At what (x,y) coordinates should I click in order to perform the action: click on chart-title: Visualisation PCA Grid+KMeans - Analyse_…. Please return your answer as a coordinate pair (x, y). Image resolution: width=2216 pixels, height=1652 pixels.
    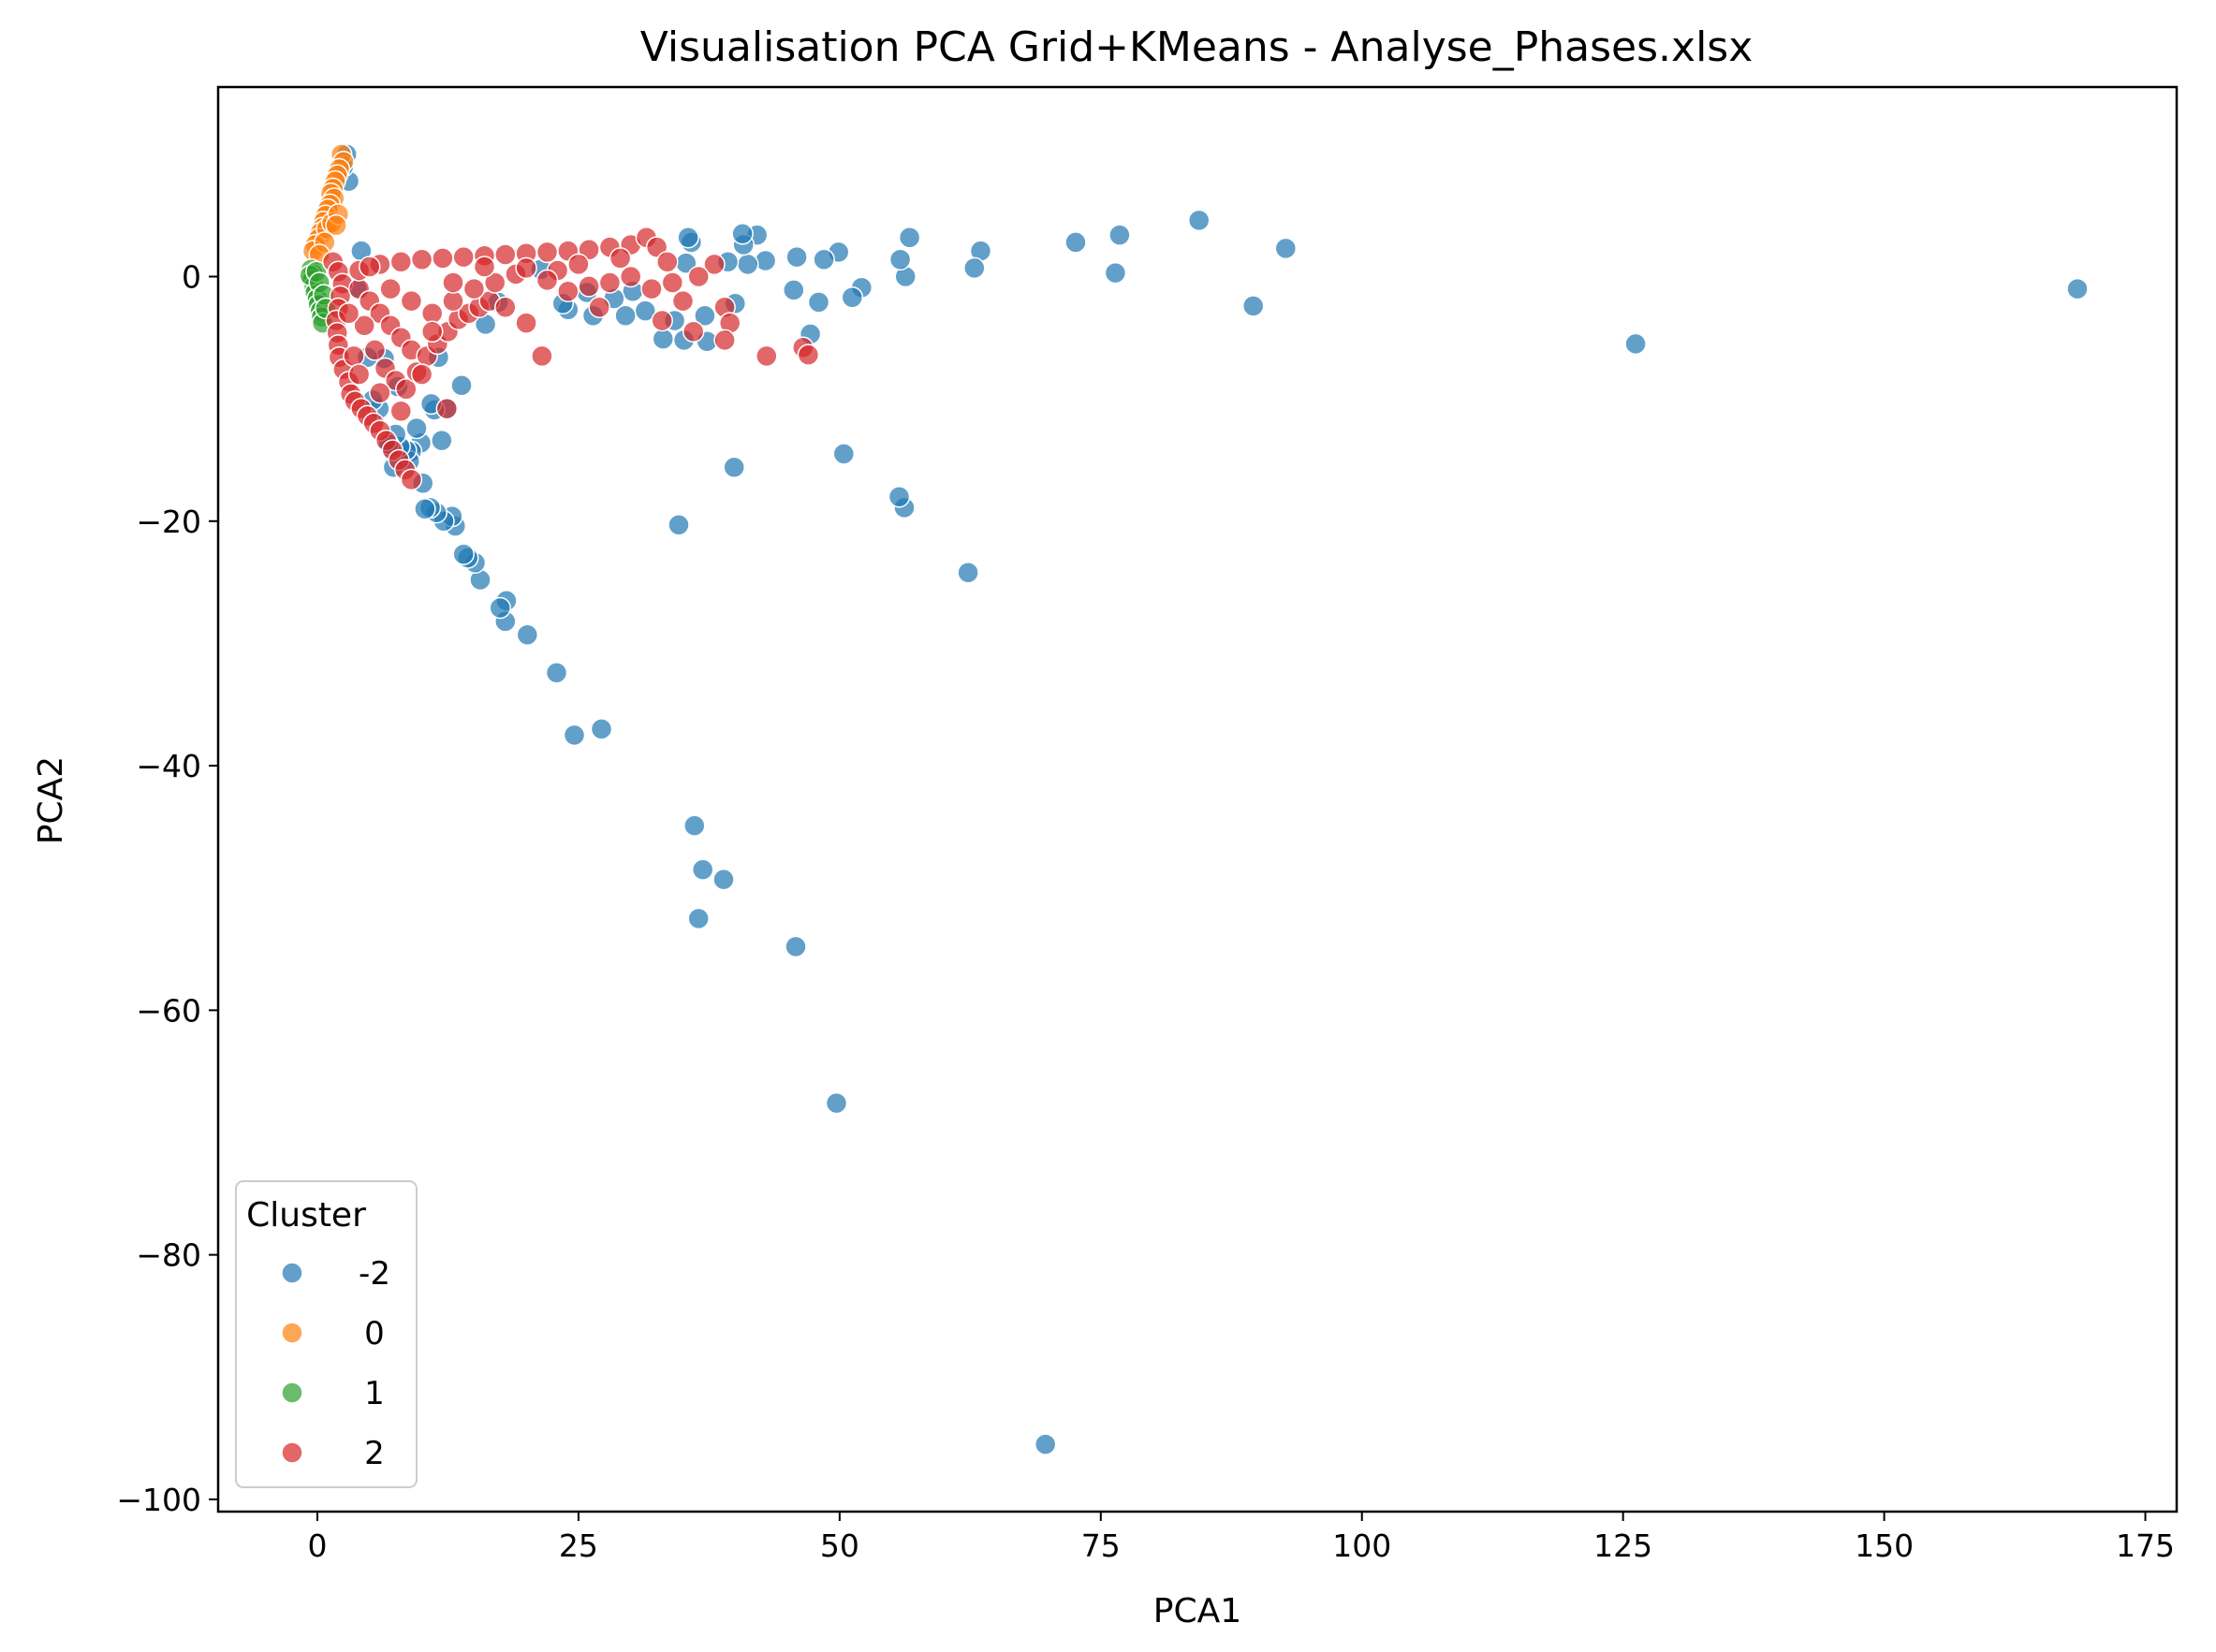
    Looking at the image, I should click on (1197, 47).